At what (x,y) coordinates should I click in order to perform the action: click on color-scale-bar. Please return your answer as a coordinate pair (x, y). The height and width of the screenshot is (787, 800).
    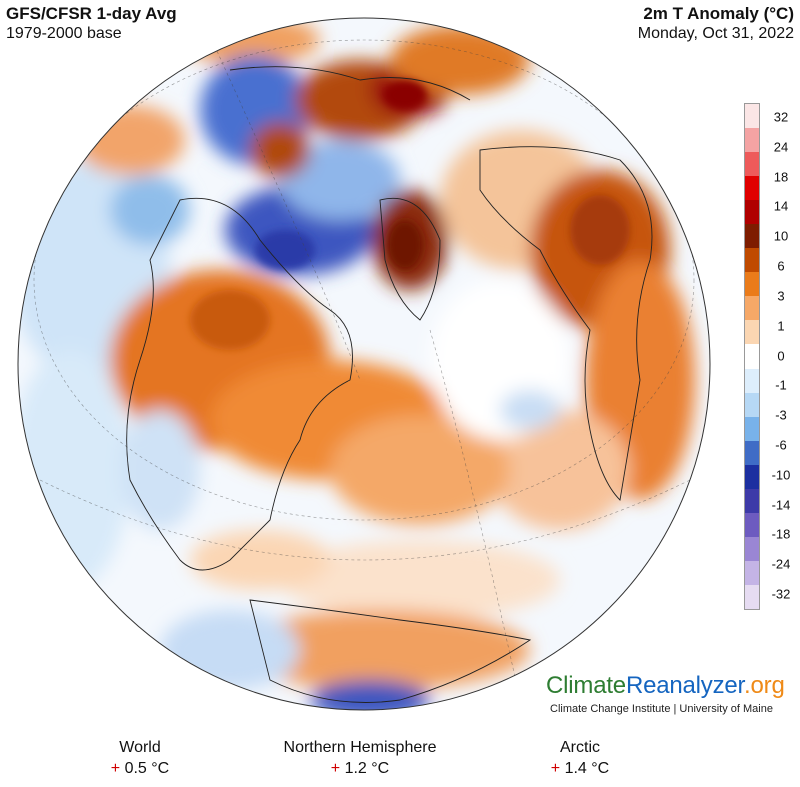
    Looking at the image, I should click on (752, 356).